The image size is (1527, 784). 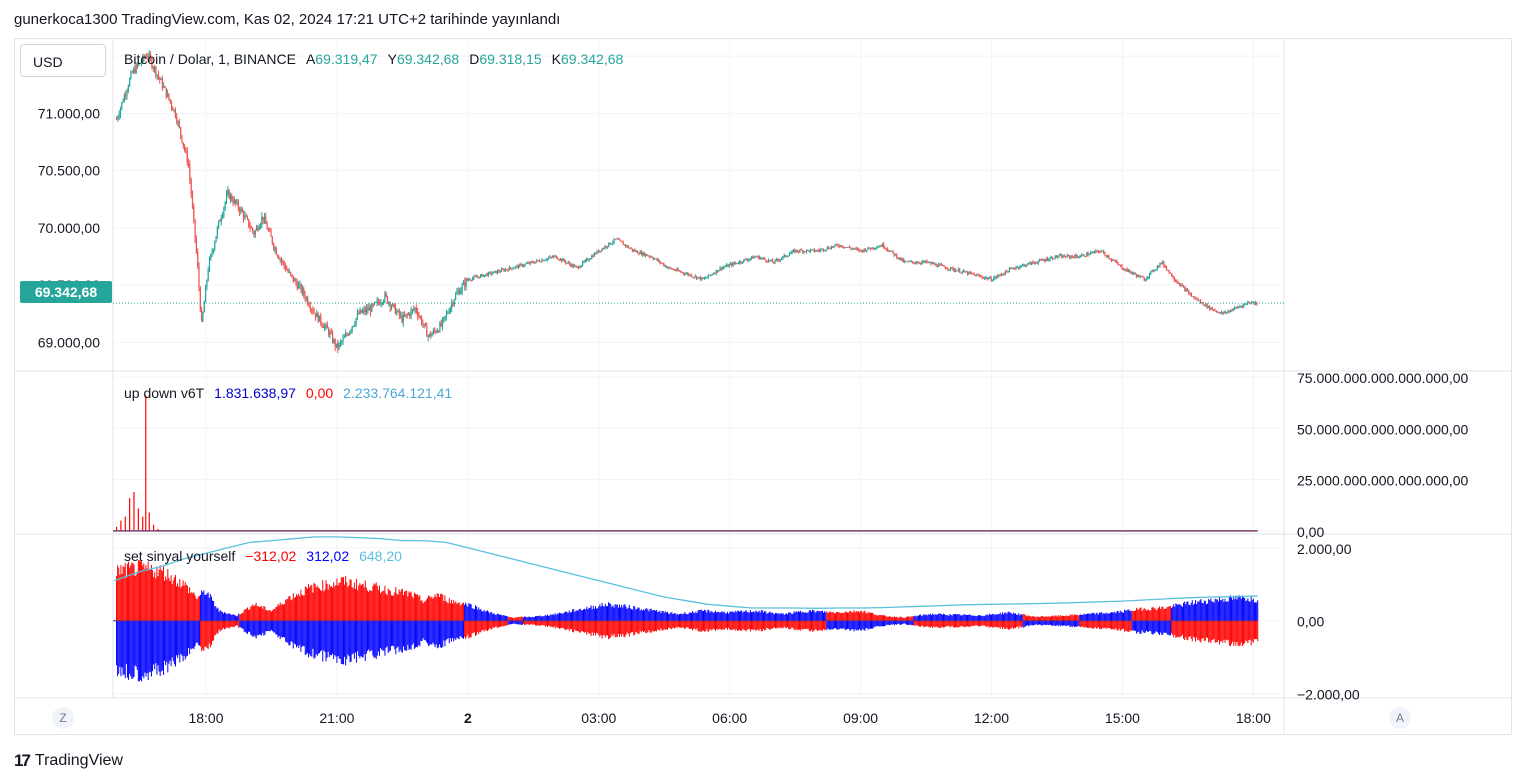 What do you see at coordinates (398, 393) in the screenshot?
I see `indicator1-value3: 2.233.764.121,41` at bounding box center [398, 393].